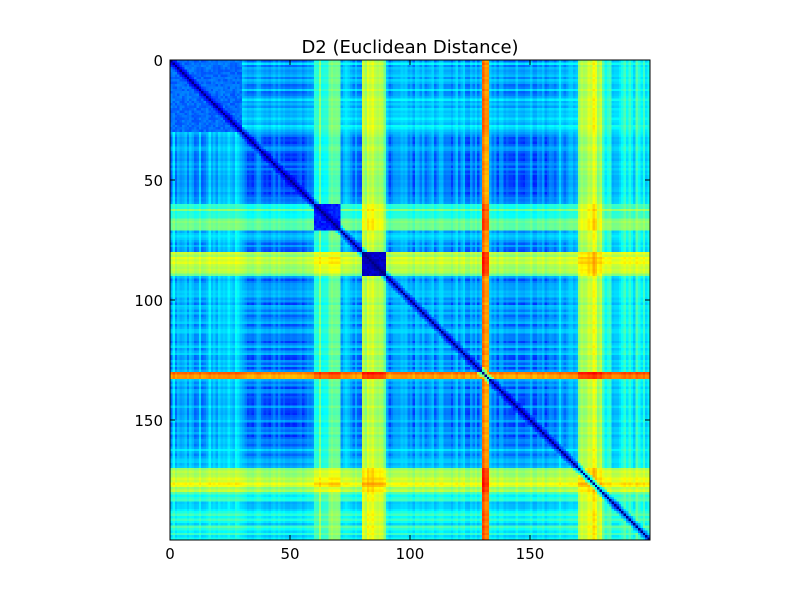 This screenshot has width=800, height=600. What do you see at coordinates (153, 181) in the screenshot?
I see `y-tick-label: 50` at bounding box center [153, 181].